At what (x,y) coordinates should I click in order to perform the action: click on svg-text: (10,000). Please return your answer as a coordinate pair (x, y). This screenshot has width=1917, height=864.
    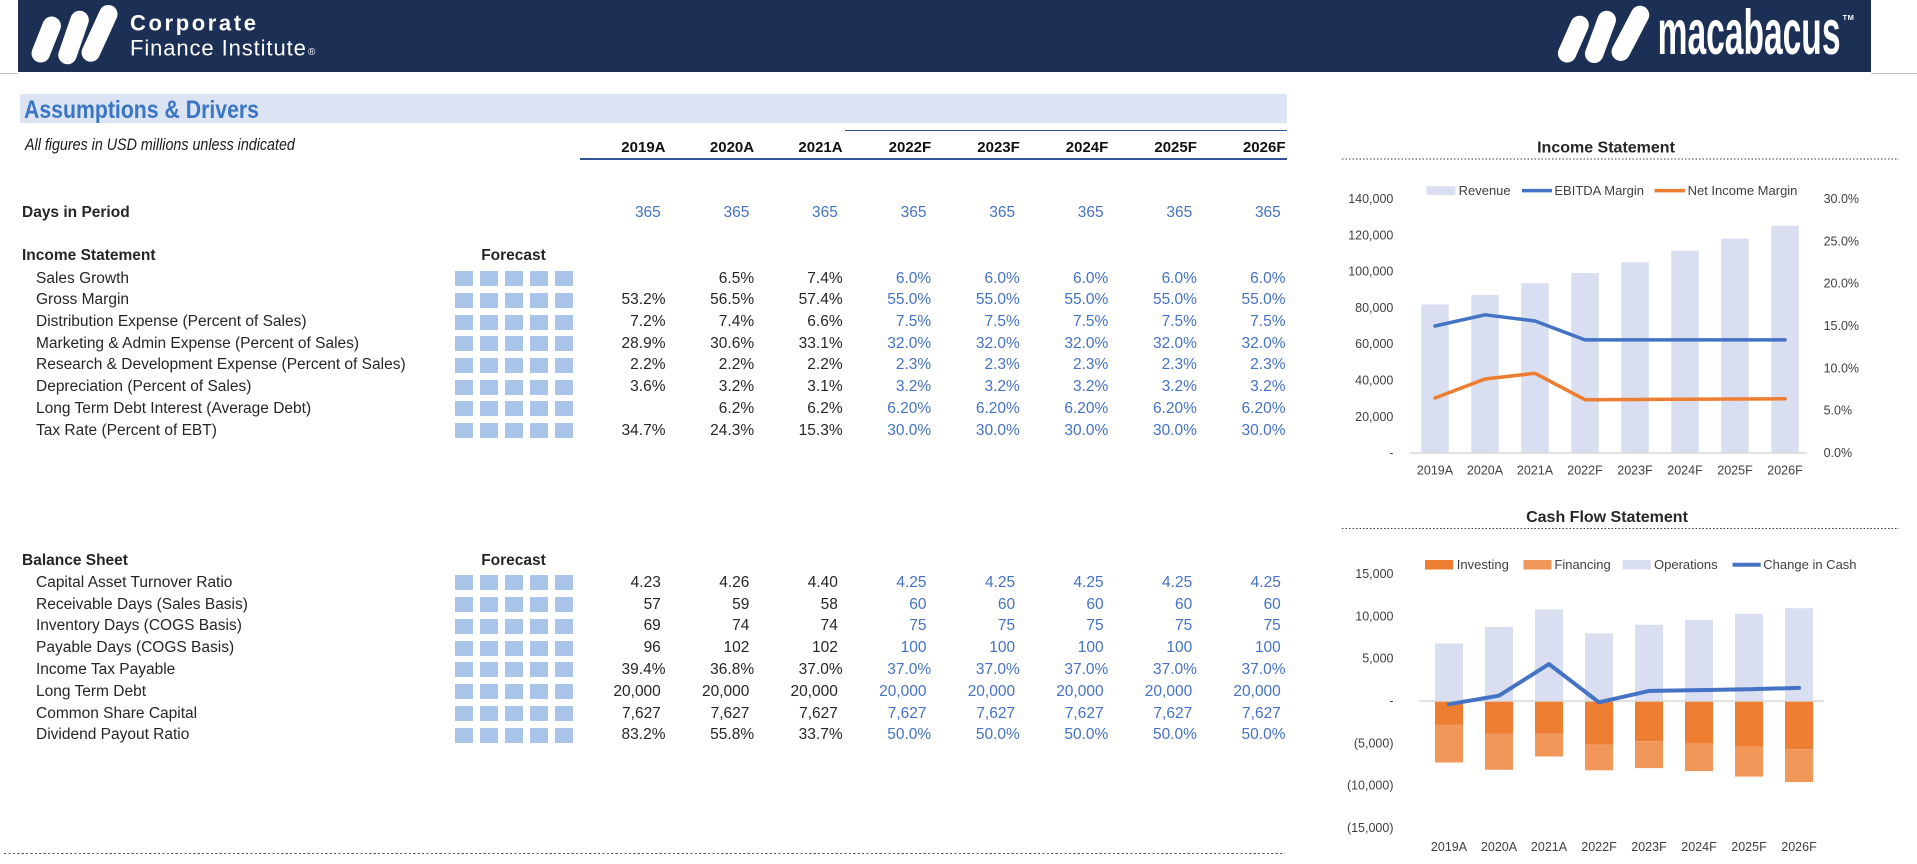
    Looking at the image, I should click on (1370, 786).